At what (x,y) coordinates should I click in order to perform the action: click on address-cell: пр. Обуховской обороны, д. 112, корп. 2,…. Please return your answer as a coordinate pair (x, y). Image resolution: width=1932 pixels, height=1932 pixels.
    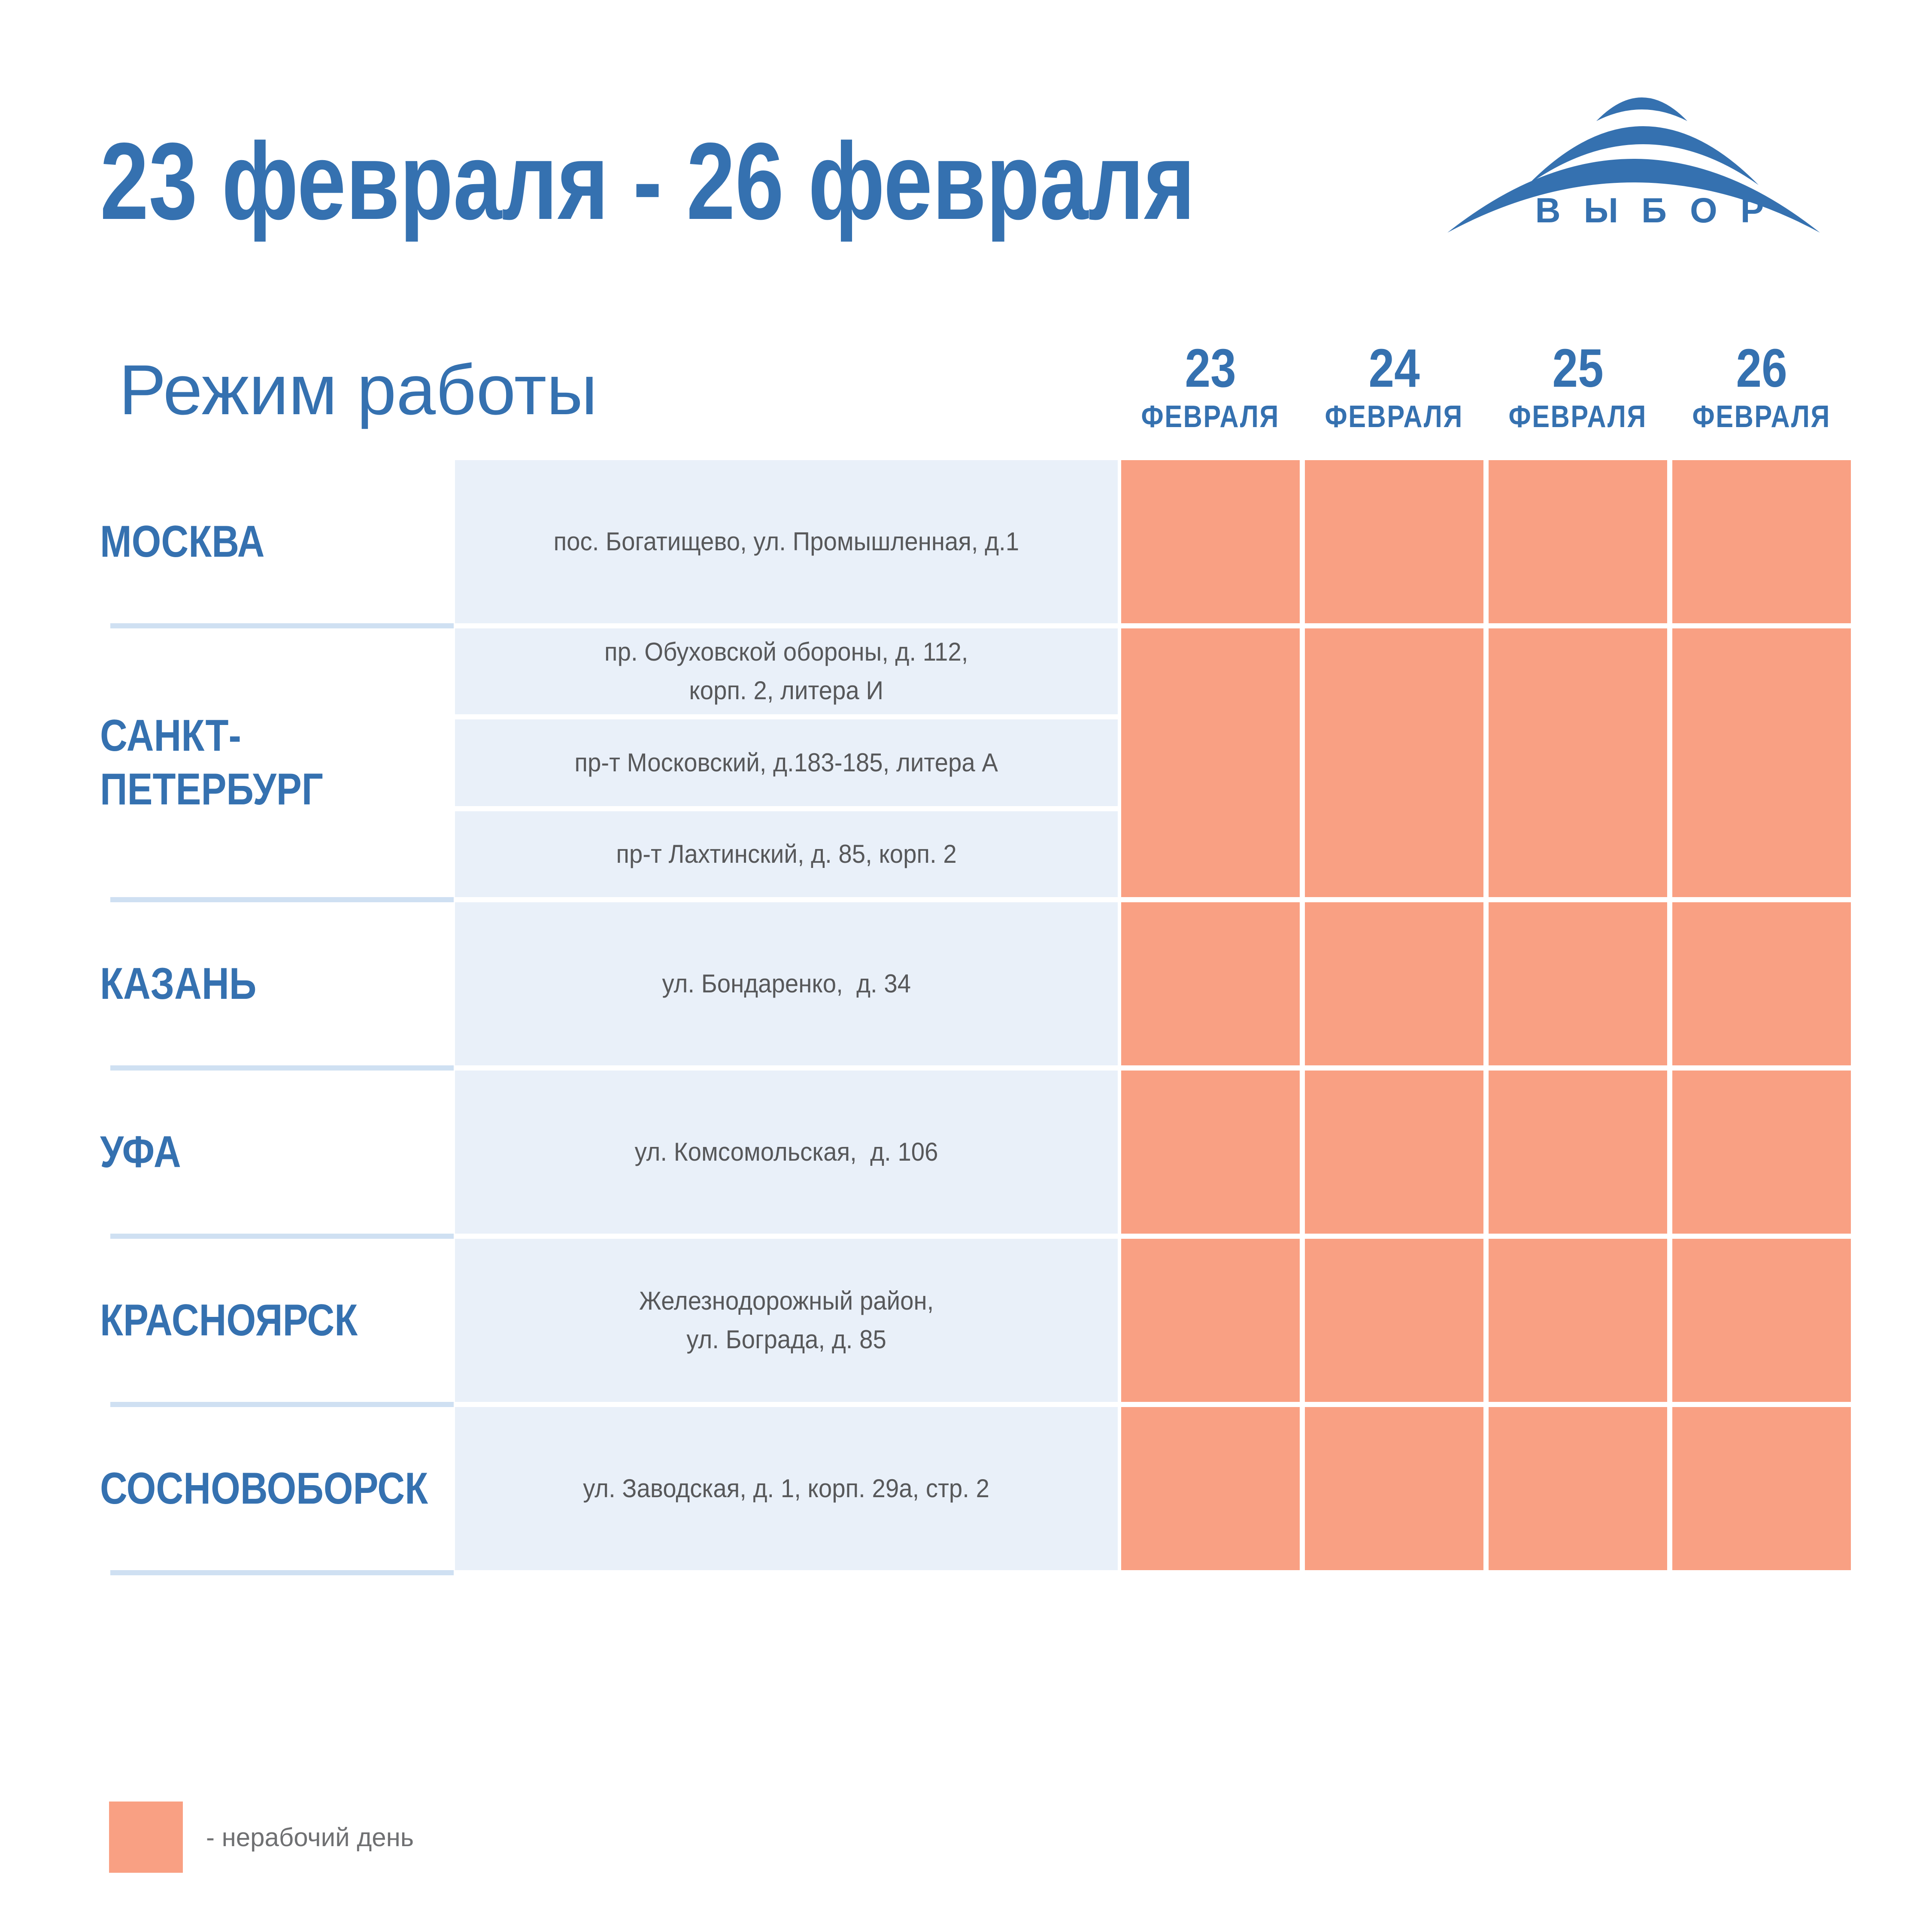
    Looking at the image, I should click on (786, 671).